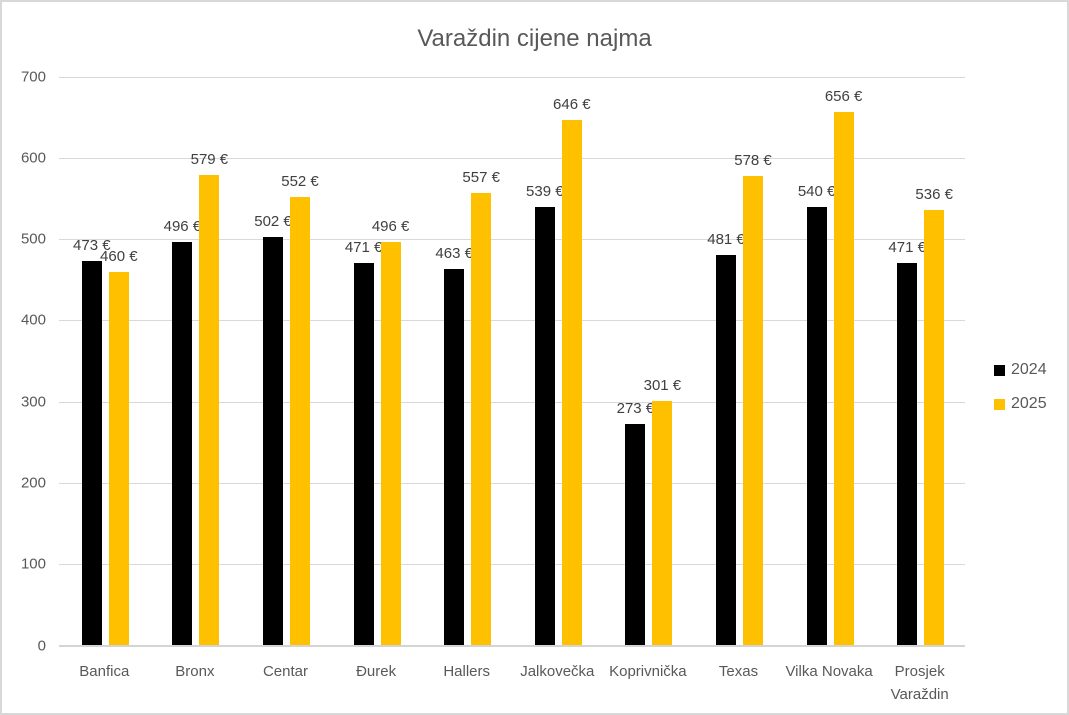  I want to click on bar-2025-centar, so click(300, 421).